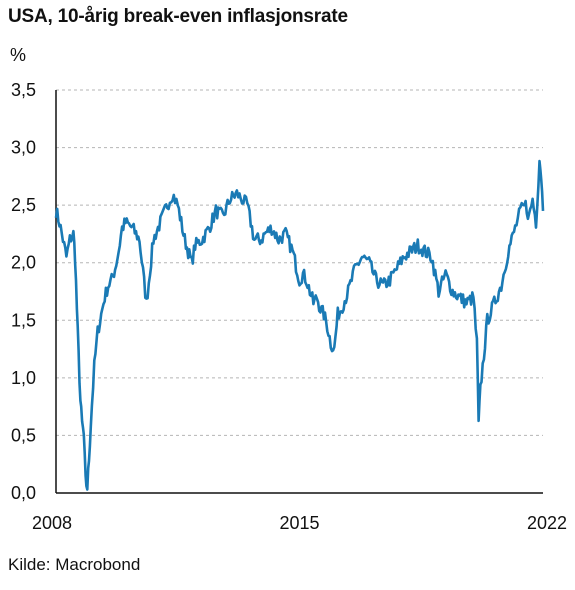 The width and height of the screenshot is (575, 590). I want to click on y-tick-label: 1,0, so click(23, 378).